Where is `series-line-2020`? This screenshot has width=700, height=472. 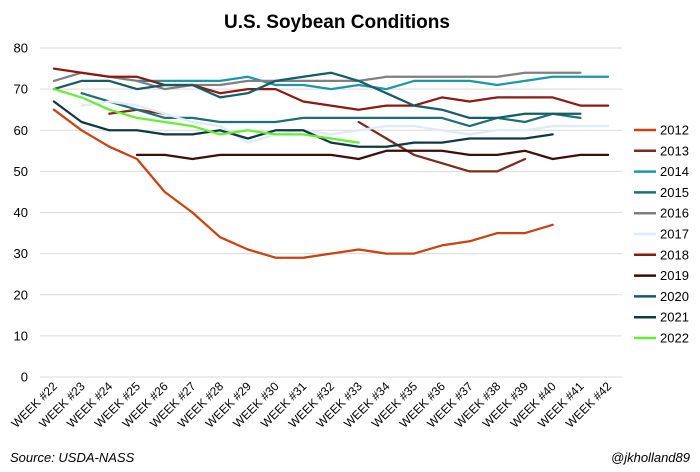 series-line-2020 is located at coordinates (317, 95).